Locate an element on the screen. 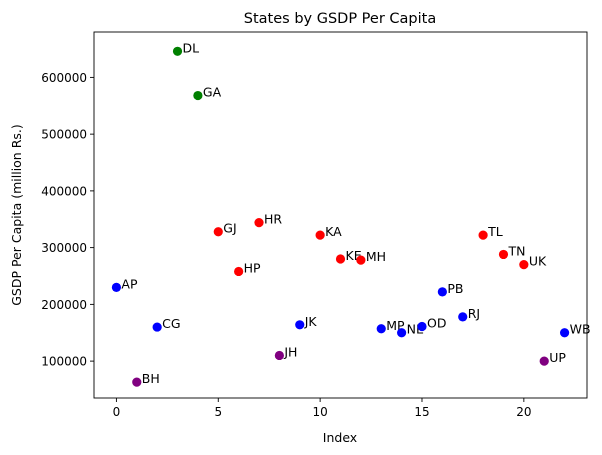 This screenshot has width=602, height=455. data-point-cg is located at coordinates (157, 327).